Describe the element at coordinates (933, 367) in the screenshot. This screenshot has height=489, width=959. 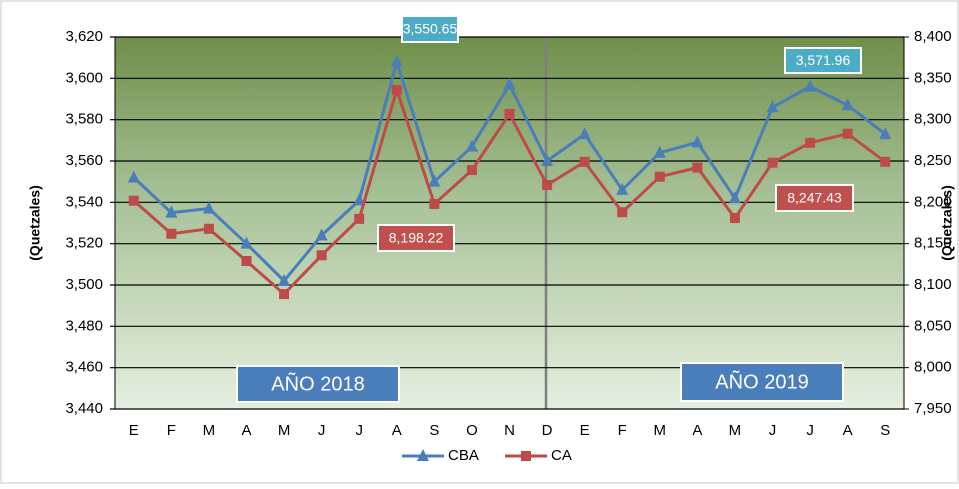
I see `y2-tick-label: 8,000` at that location.